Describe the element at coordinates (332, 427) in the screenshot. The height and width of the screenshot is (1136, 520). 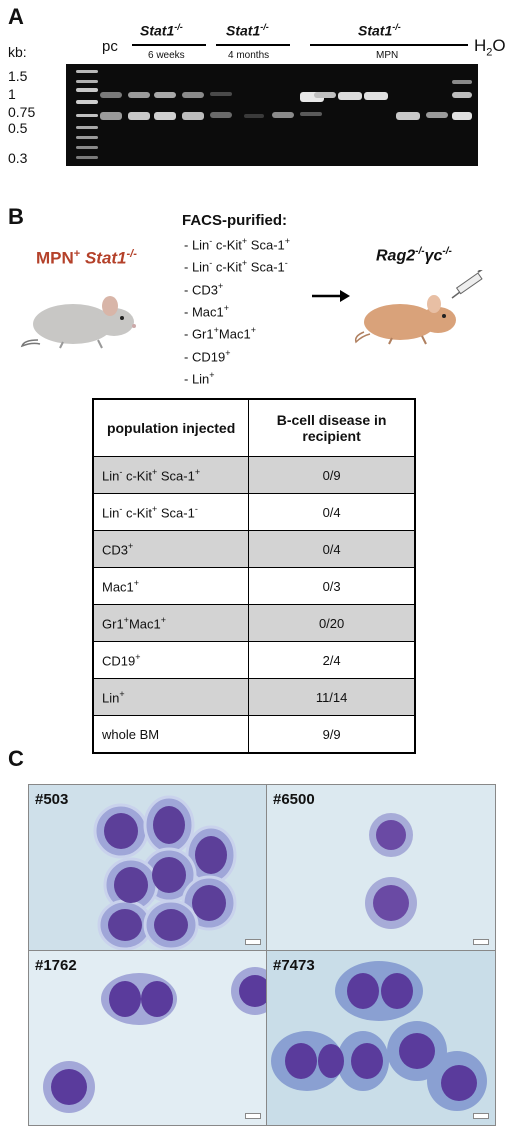
I see `col-header-disease: B-cell disease in recipient` at that location.